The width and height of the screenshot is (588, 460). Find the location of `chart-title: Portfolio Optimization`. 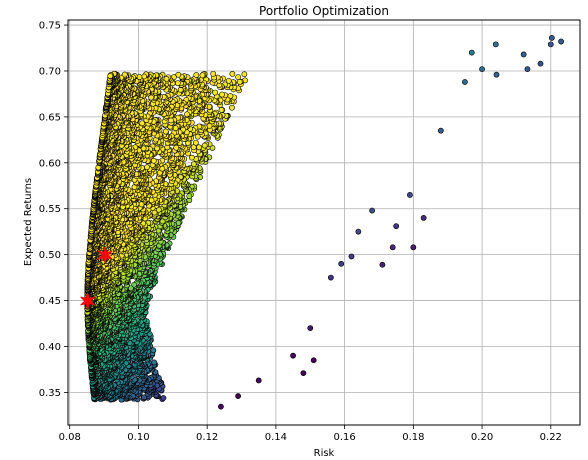

chart-title: Portfolio Optimization is located at coordinates (324, 11).